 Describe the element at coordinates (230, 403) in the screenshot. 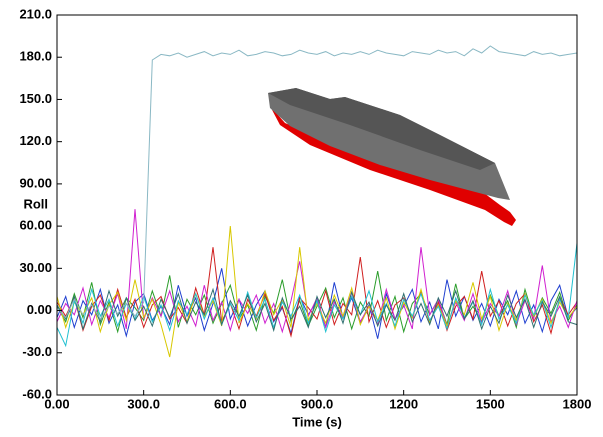

I see `x-tick-label: 600.0` at that location.